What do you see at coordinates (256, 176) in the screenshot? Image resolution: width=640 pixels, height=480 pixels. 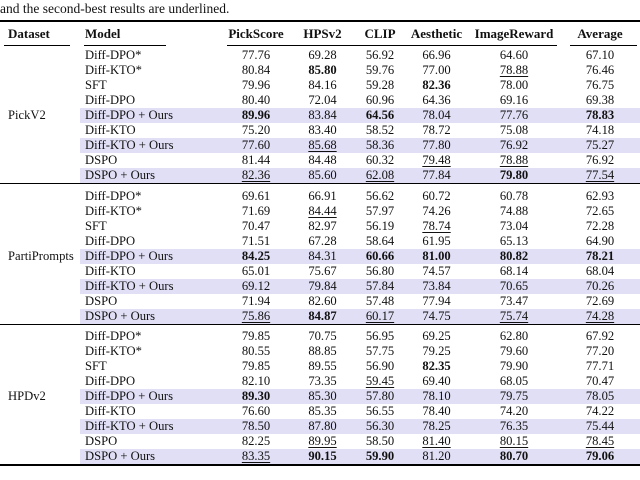 I see `metric-value: 82.36` at bounding box center [256, 176].